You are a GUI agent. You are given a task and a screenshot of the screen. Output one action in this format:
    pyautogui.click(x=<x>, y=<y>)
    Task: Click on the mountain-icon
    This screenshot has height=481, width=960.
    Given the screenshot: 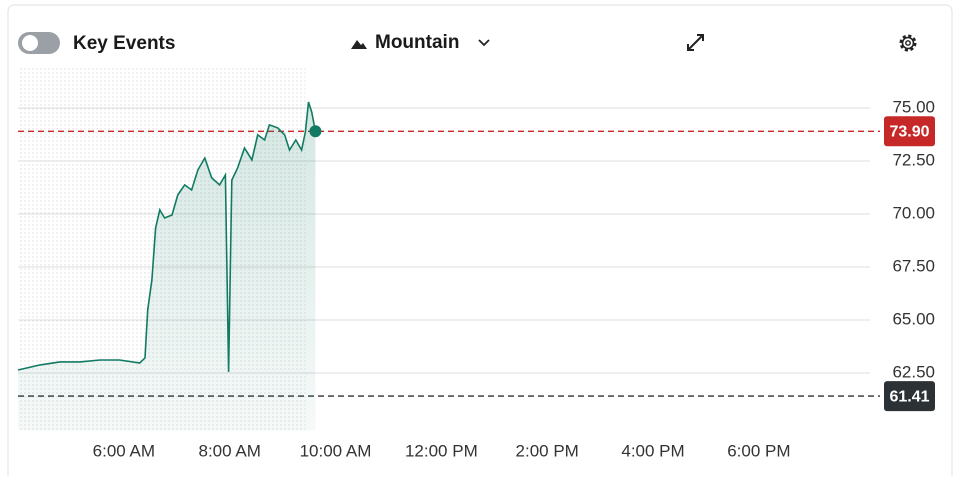 What is the action you would take?
    pyautogui.click(x=359, y=44)
    